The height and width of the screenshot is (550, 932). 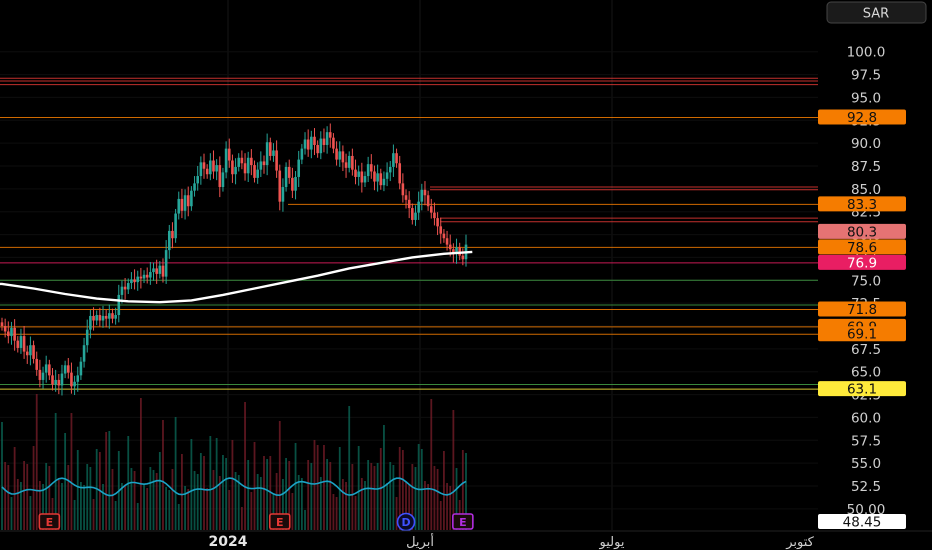 What do you see at coordinates (406, 522) in the screenshot?
I see `event-marker: D` at bounding box center [406, 522].